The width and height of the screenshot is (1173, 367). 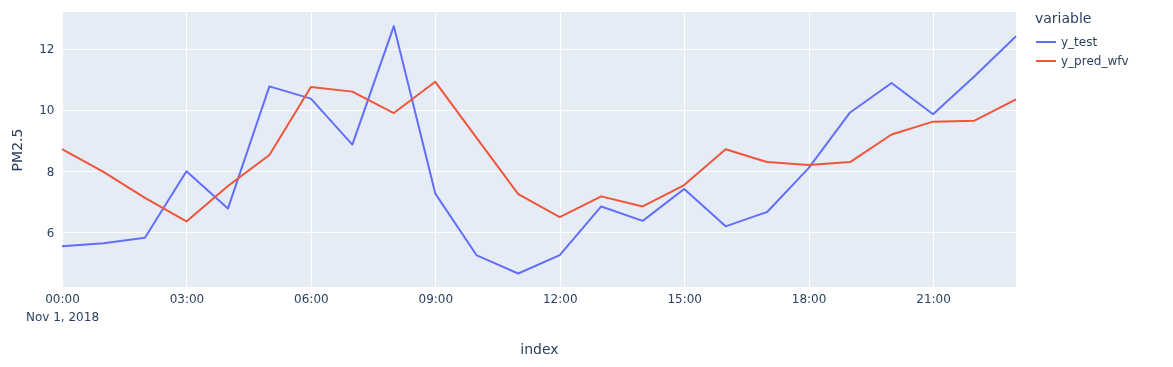 I want to click on legend-title: variable, so click(x=1063, y=18).